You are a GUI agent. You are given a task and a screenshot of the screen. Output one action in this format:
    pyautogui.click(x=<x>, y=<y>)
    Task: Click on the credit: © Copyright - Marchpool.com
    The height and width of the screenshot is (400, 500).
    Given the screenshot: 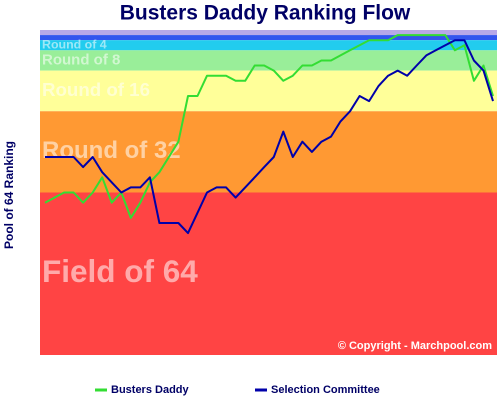 What is the action you would take?
    pyautogui.click(x=415, y=346)
    